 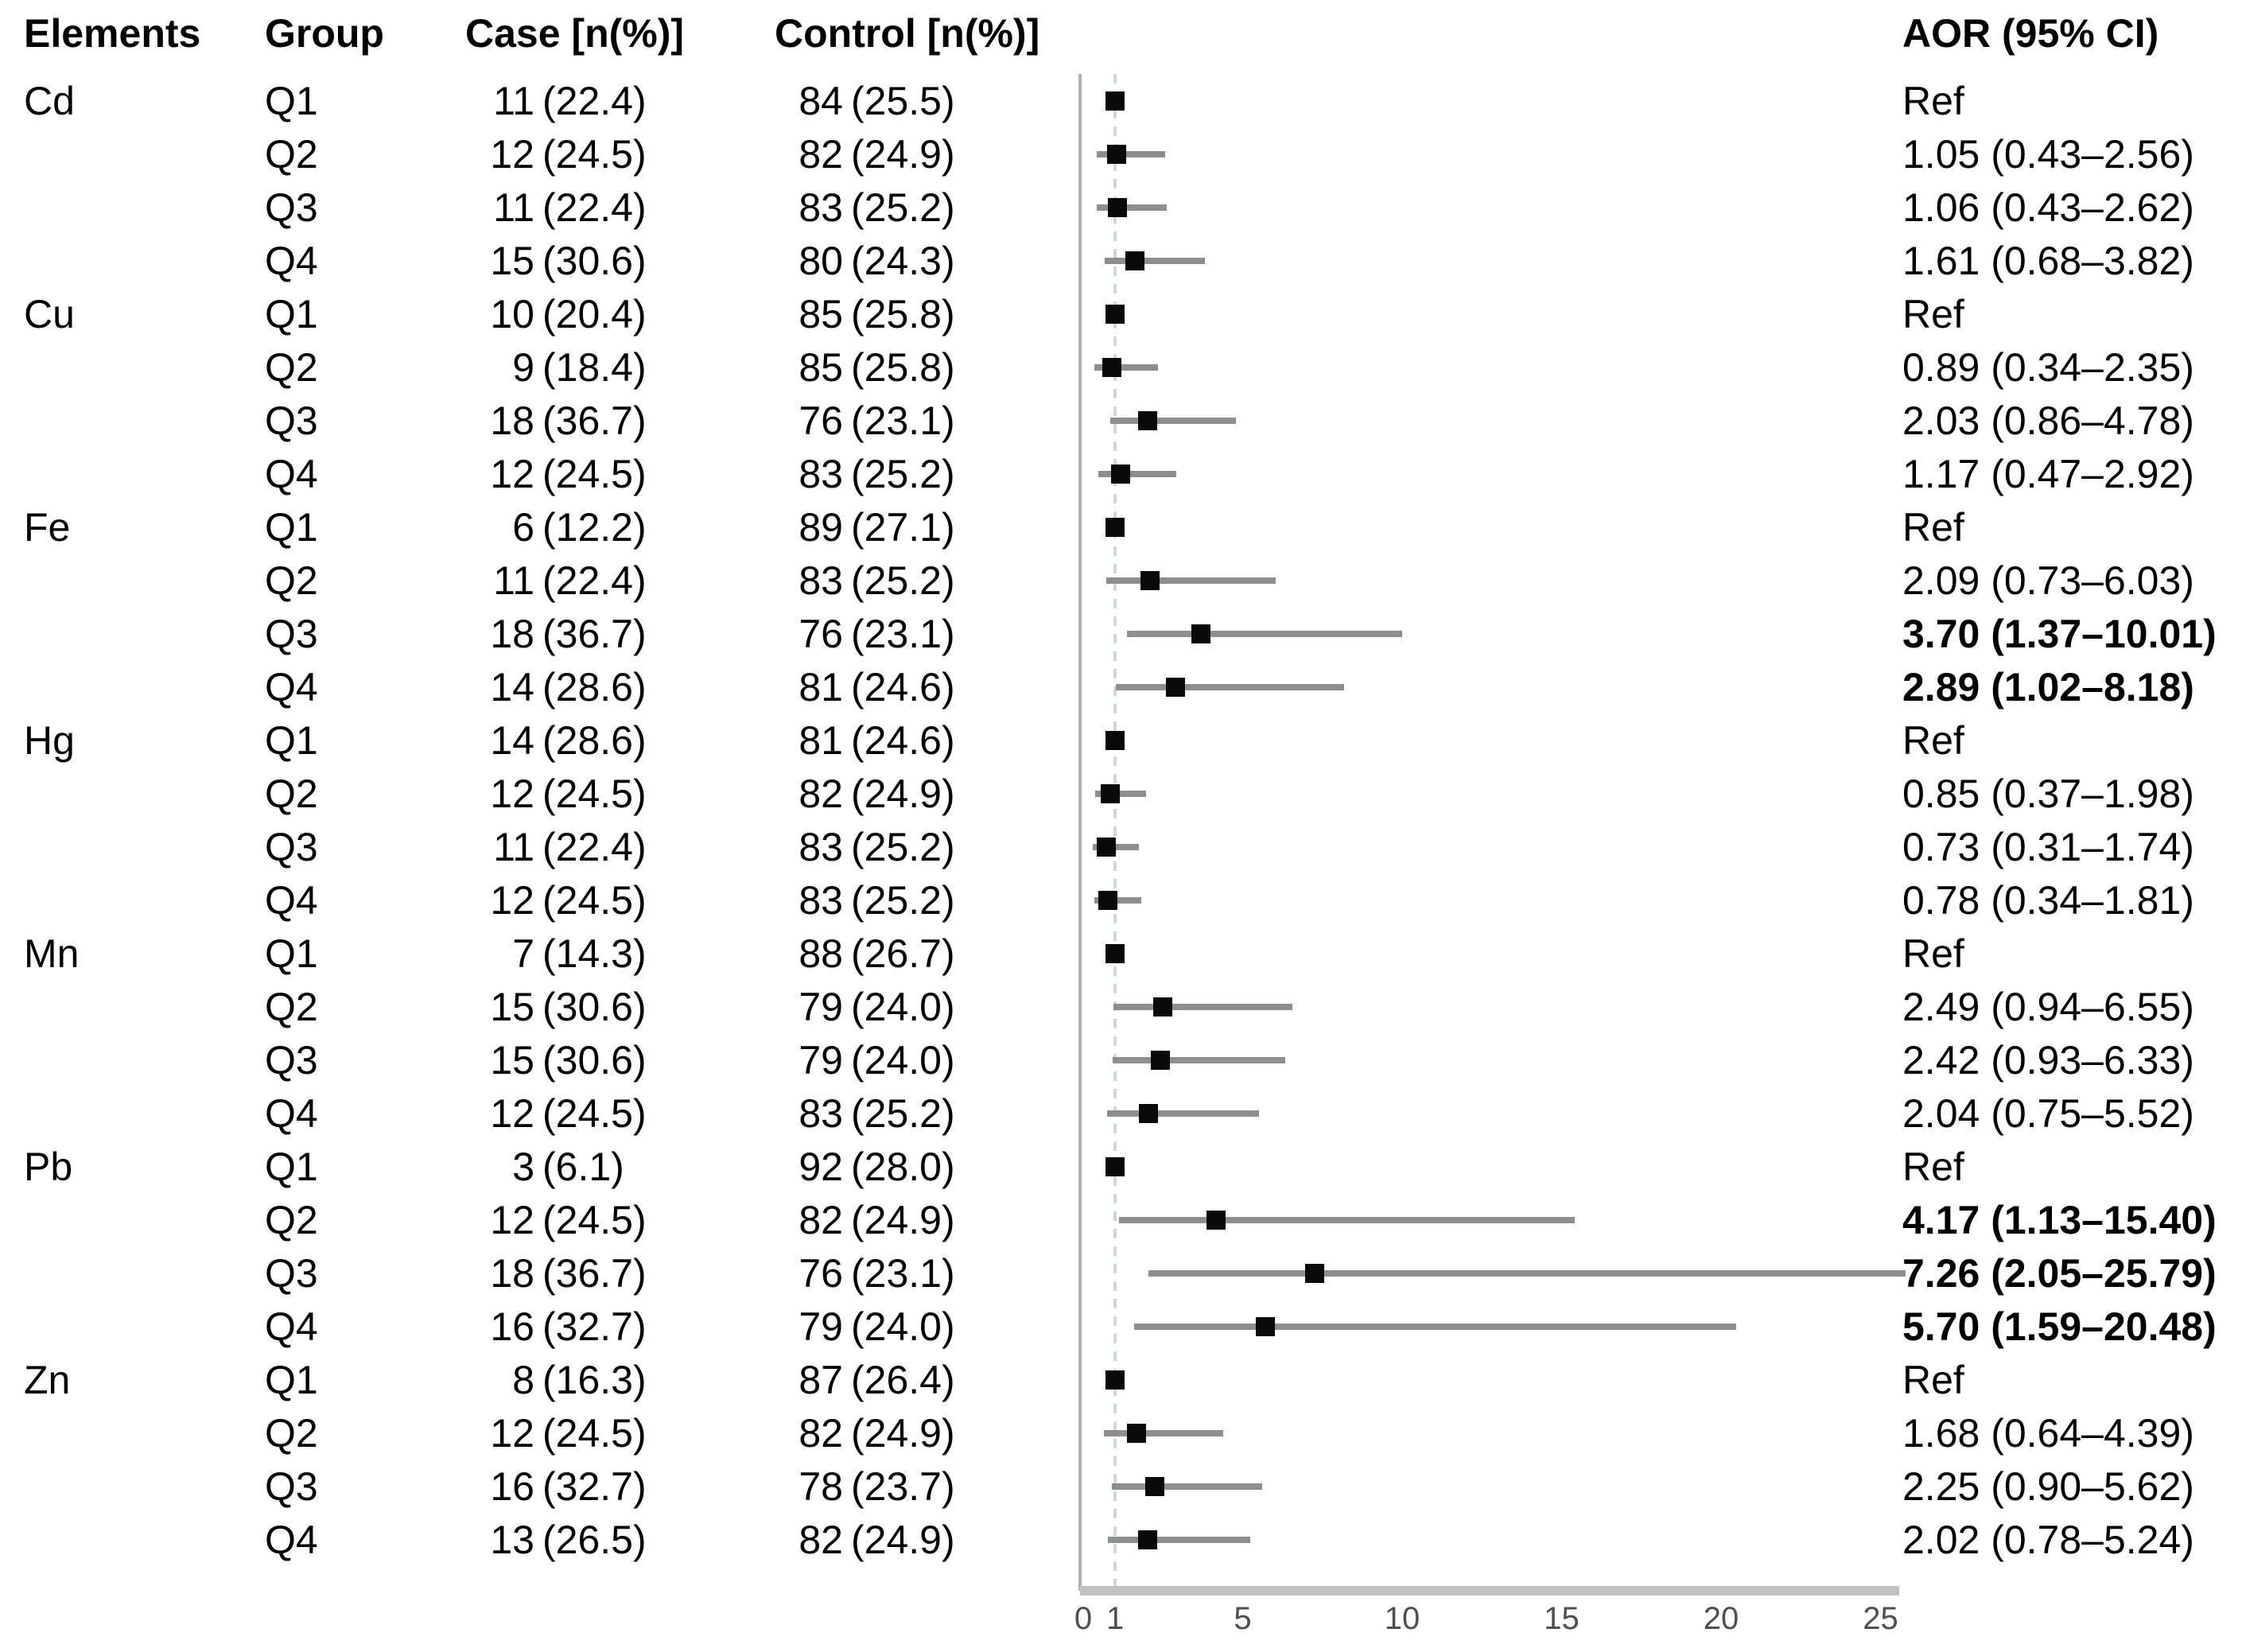 What do you see at coordinates (2048, 1486) in the screenshot?
I see `aor-value-label: 2.25 (0.90–5.62)` at bounding box center [2048, 1486].